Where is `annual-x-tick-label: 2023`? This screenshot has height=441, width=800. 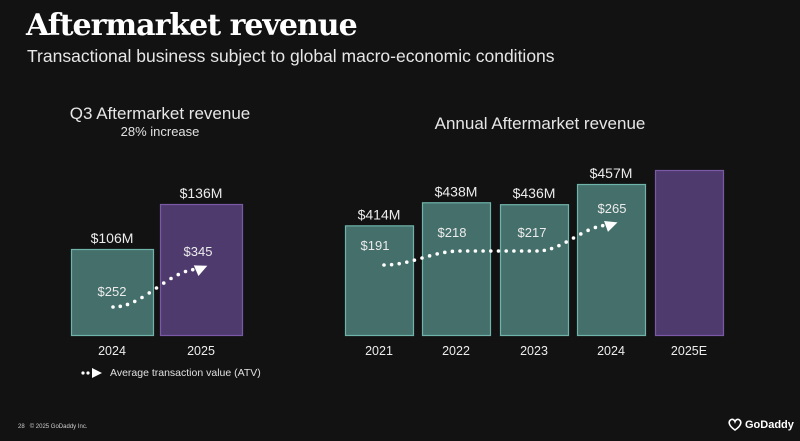
annual-x-tick-label: 2023 is located at coordinates (534, 351).